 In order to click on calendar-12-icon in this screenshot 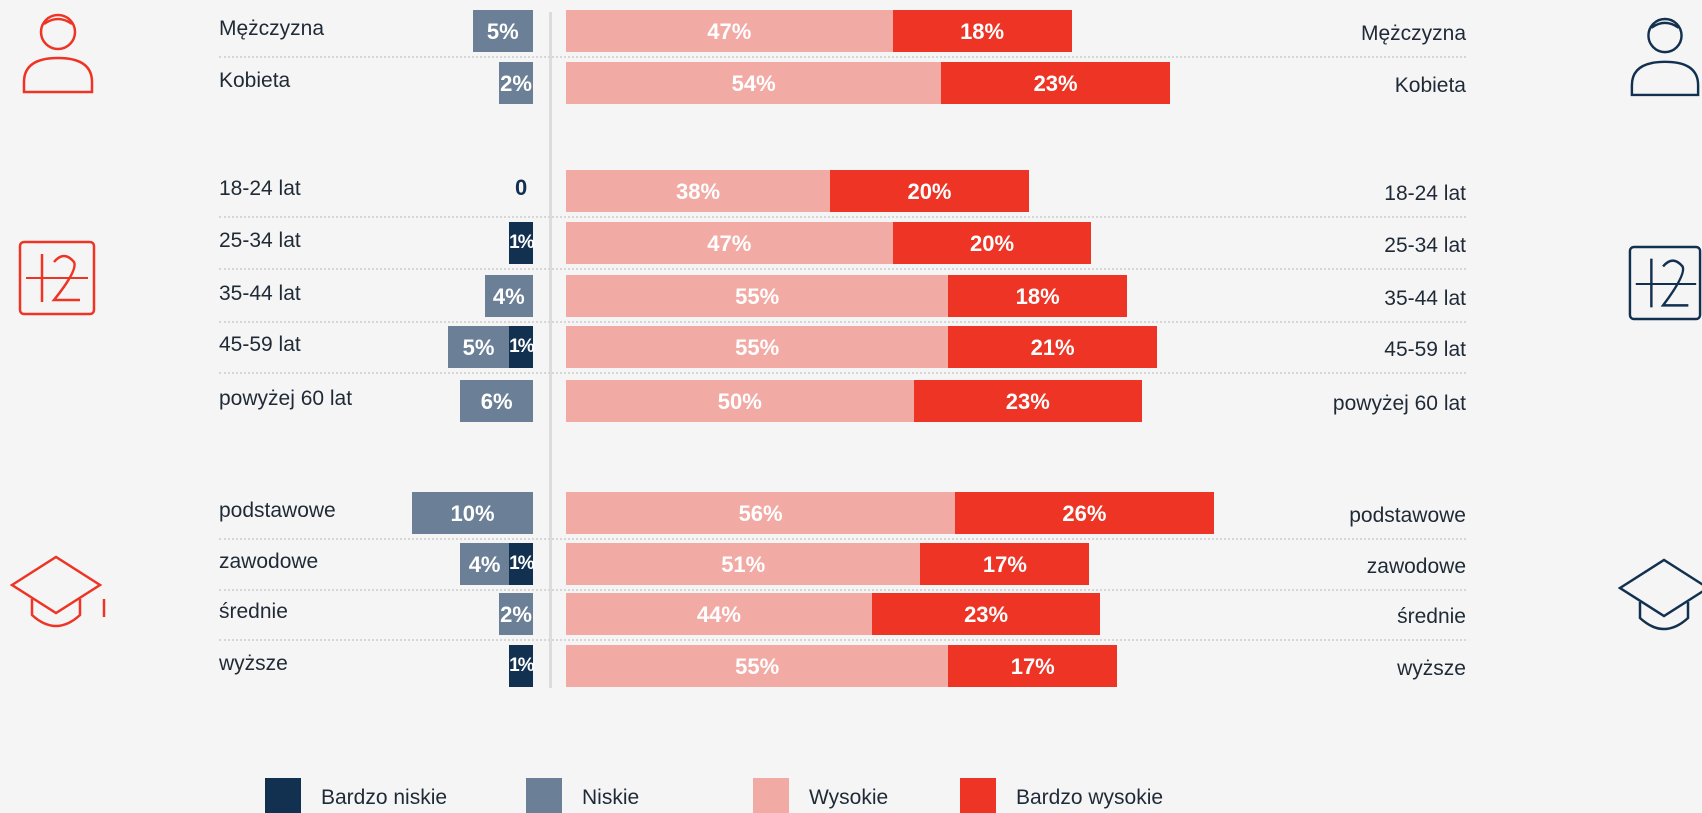, I will do `click(57, 278)`.